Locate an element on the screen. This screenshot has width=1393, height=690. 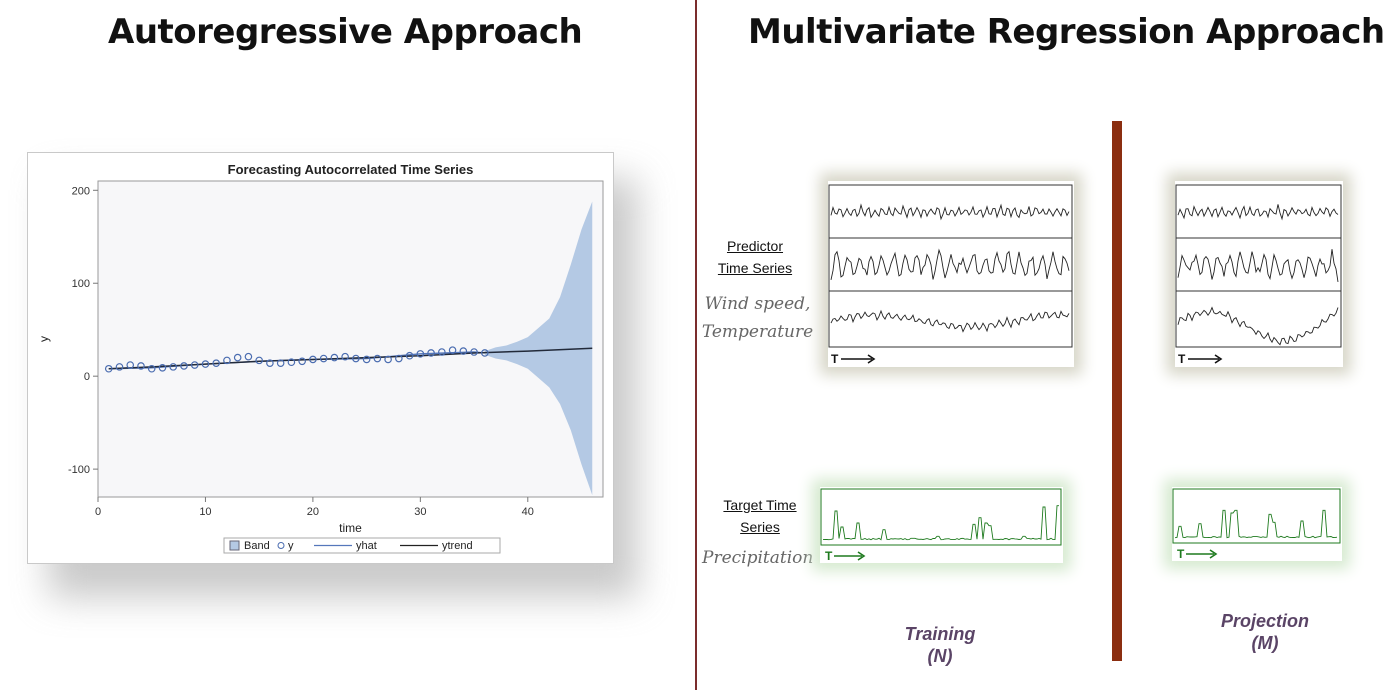
target-label-line1: Target Time is located at coordinates (760, 505).